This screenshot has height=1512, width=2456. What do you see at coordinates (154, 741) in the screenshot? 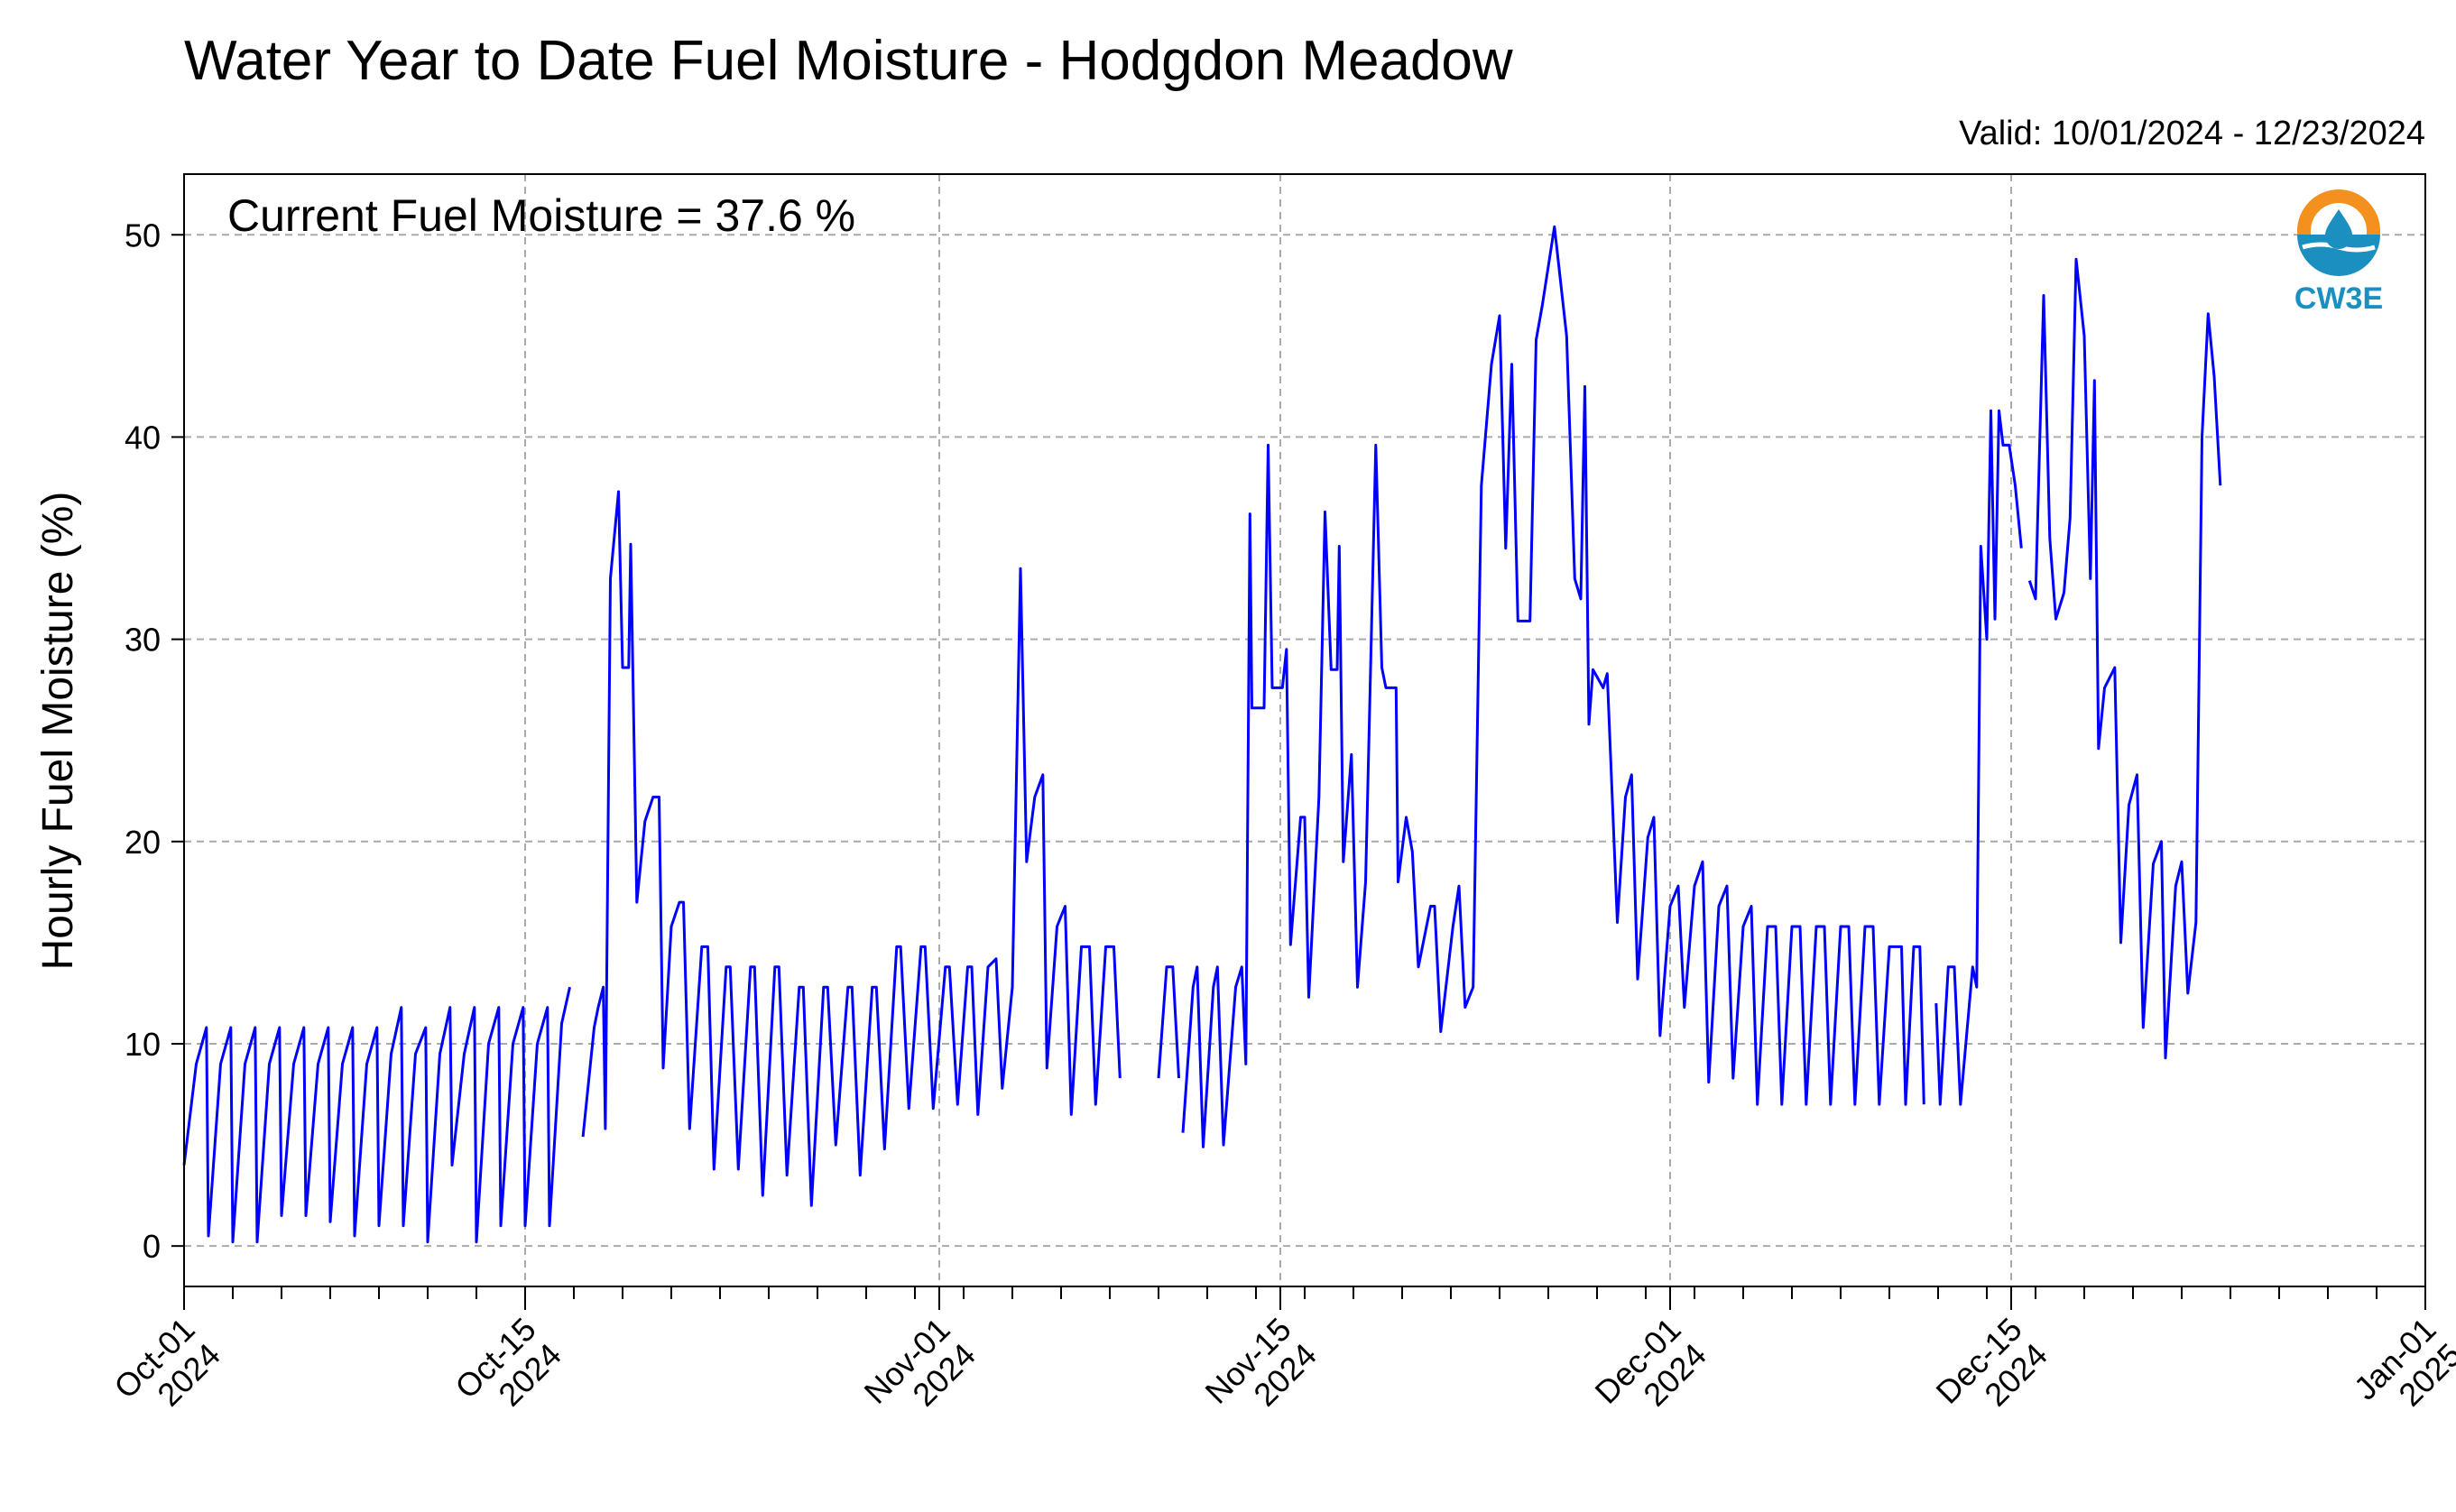
I see `y-axis: 0 10 20 30 40 50` at bounding box center [154, 741].